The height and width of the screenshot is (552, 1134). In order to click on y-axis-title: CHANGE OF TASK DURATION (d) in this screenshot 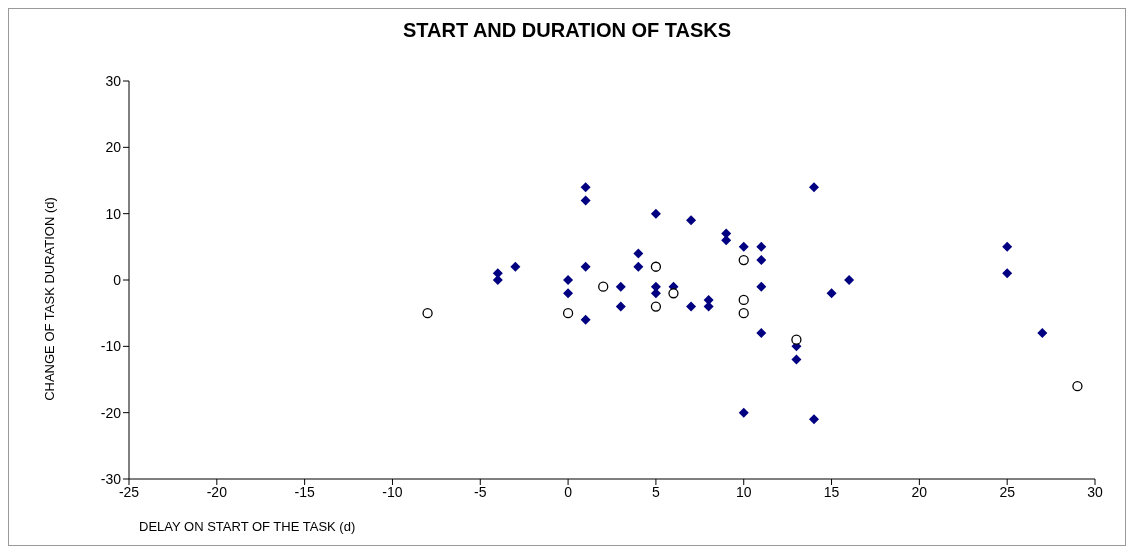, I will do `click(49, 299)`.